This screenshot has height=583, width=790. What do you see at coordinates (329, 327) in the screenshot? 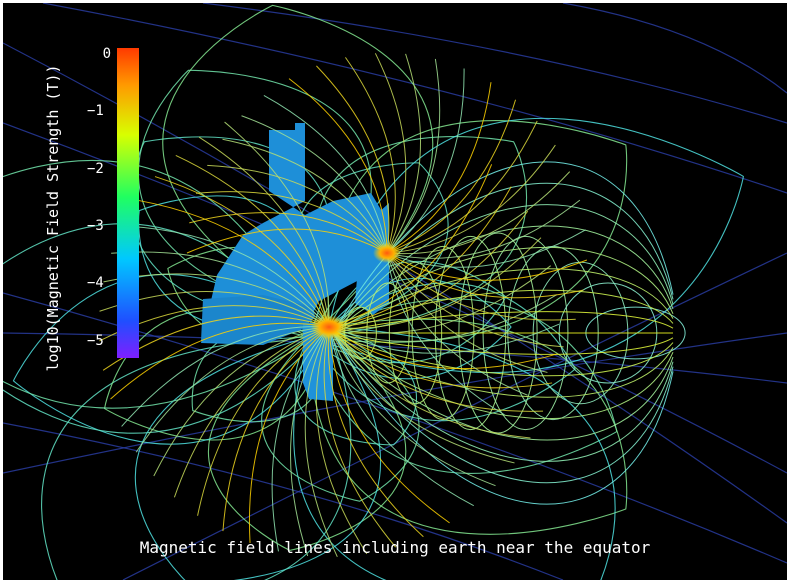
I see `north-pole-hotspot` at bounding box center [329, 327].